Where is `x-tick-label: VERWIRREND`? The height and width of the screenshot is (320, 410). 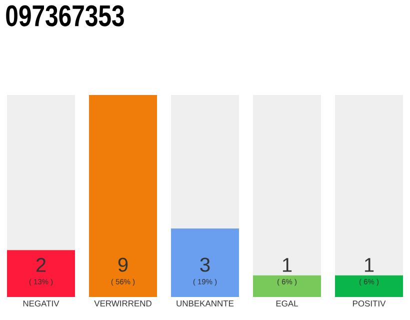
x-tick-label: VERWIRREND is located at coordinates (123, 303).